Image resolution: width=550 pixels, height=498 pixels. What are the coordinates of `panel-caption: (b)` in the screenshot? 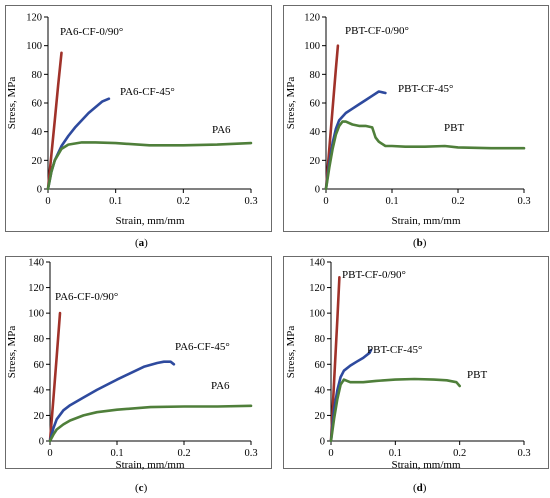 It's located at (420, 243).